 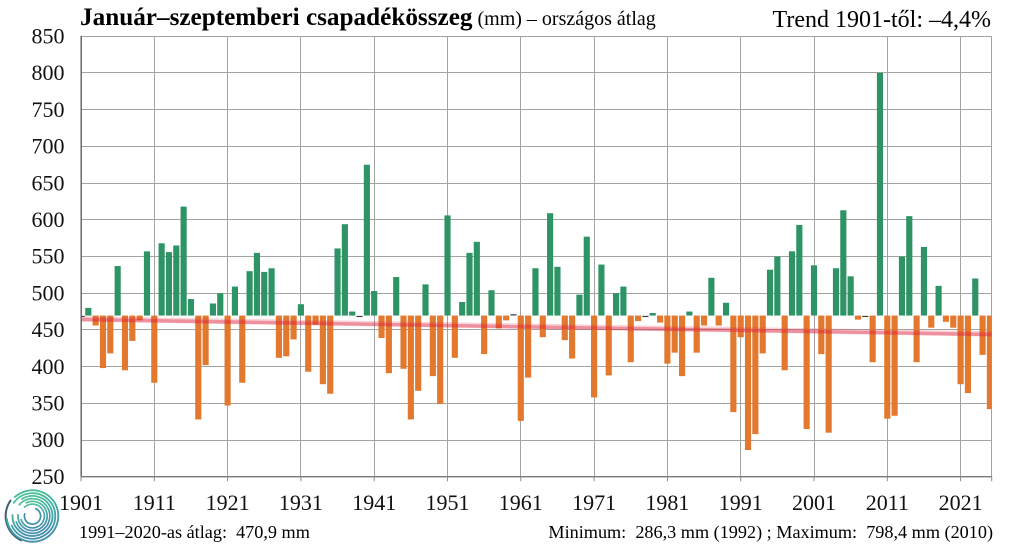 I want to click on svg-text: 450, so click(x=48, y=329).